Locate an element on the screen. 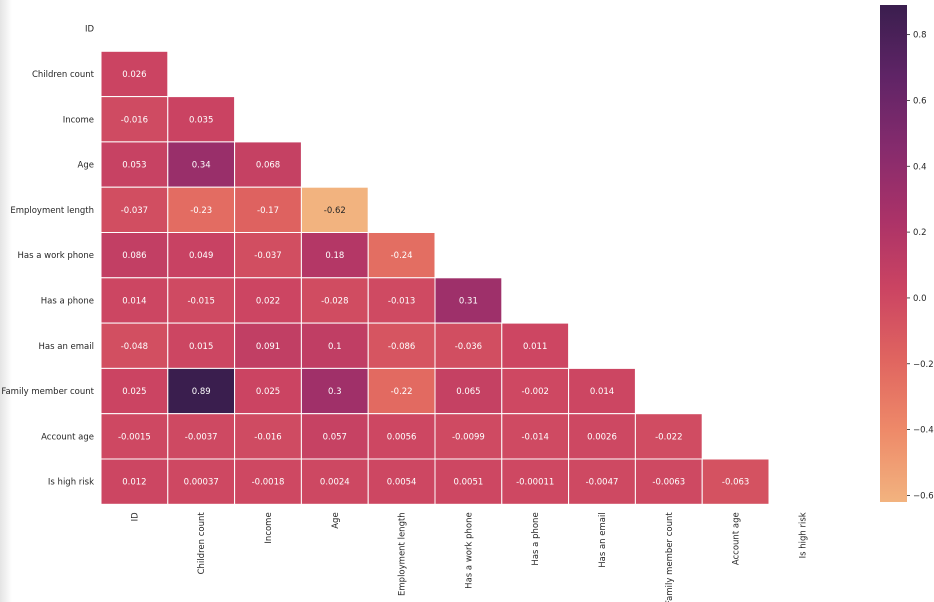  cell-value-label: 0.068 is located at coordinates (268, 166).